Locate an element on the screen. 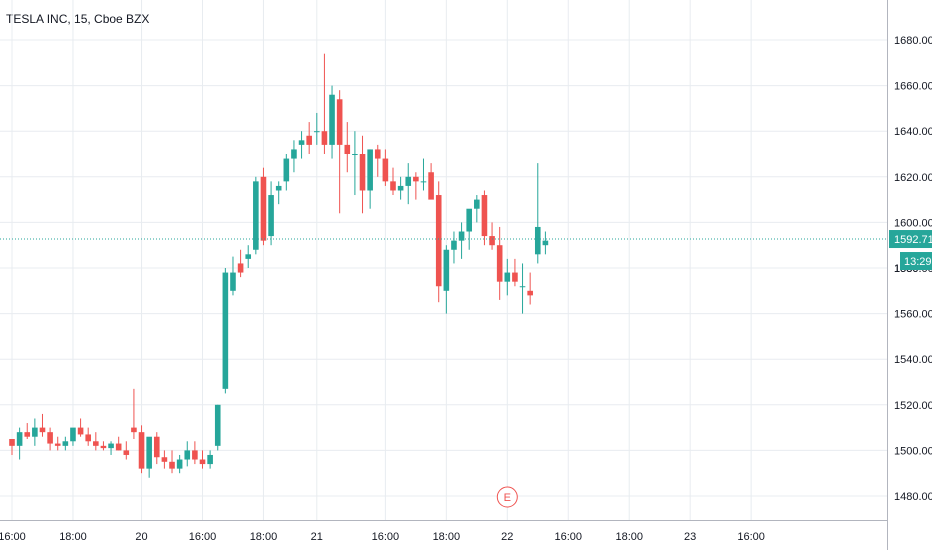 This screenshot has height=550, width=932. y-tick-label: 1640.00 is located at coordinates (913, 132).